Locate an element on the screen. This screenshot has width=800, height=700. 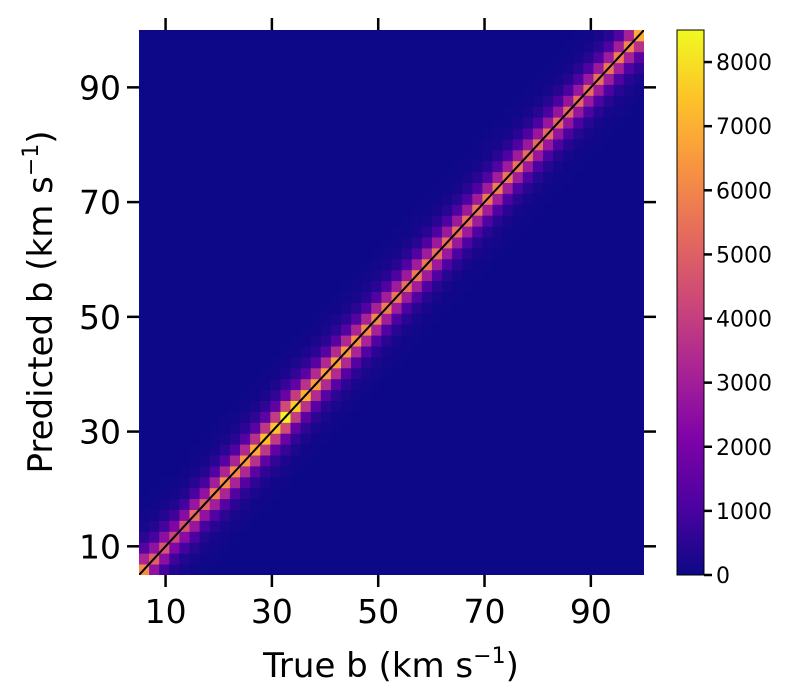
x-tick-label: 10 is located at coordinates (166, 611).